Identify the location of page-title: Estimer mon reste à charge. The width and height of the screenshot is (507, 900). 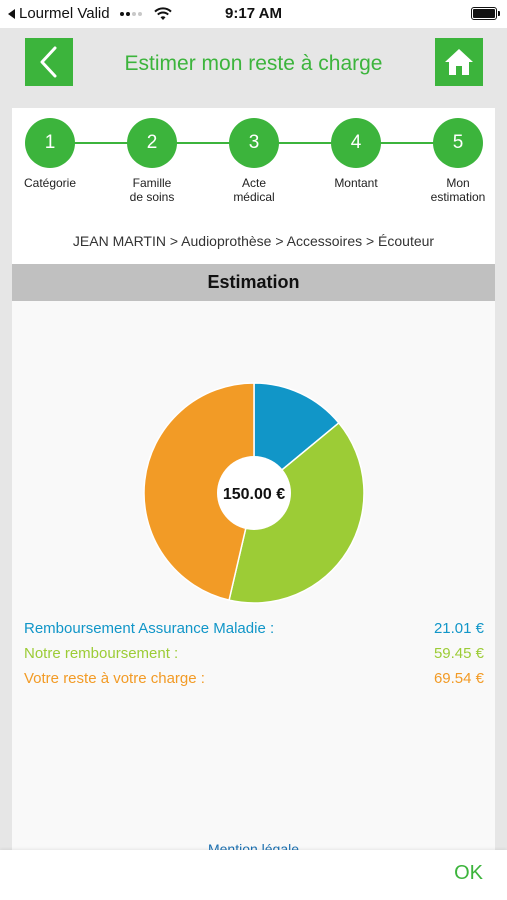
(253, 63).